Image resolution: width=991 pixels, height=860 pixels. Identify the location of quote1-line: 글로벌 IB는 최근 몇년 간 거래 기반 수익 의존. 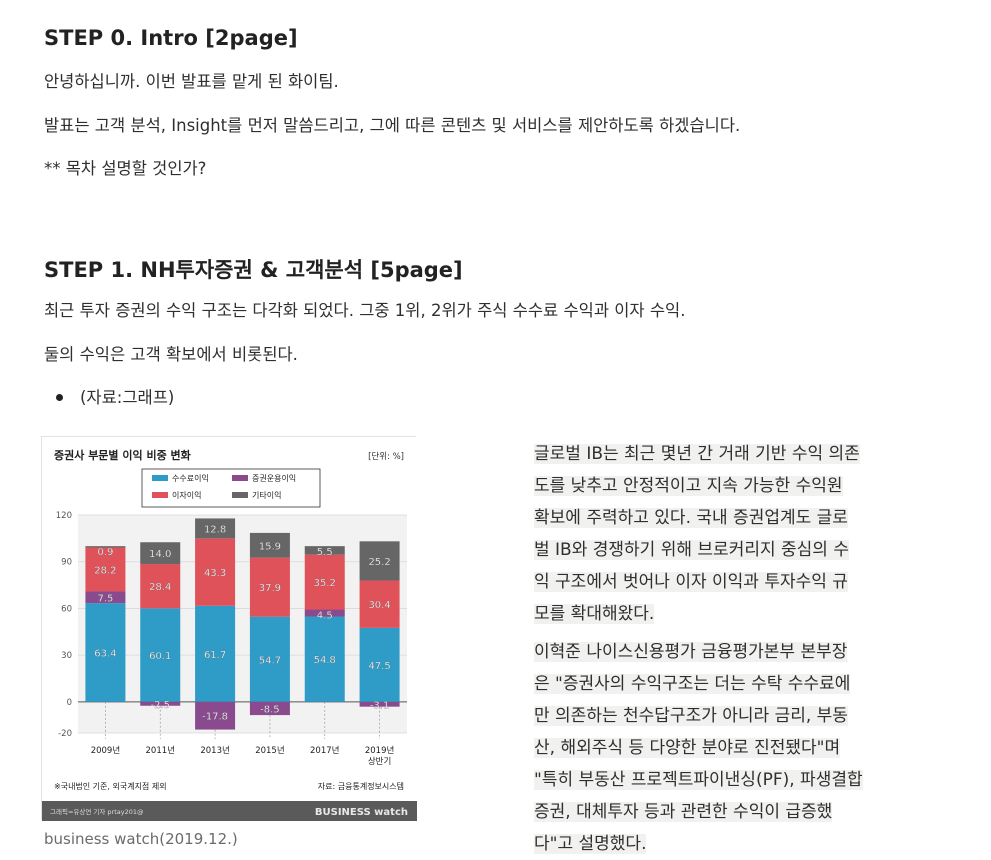
(697, 454).